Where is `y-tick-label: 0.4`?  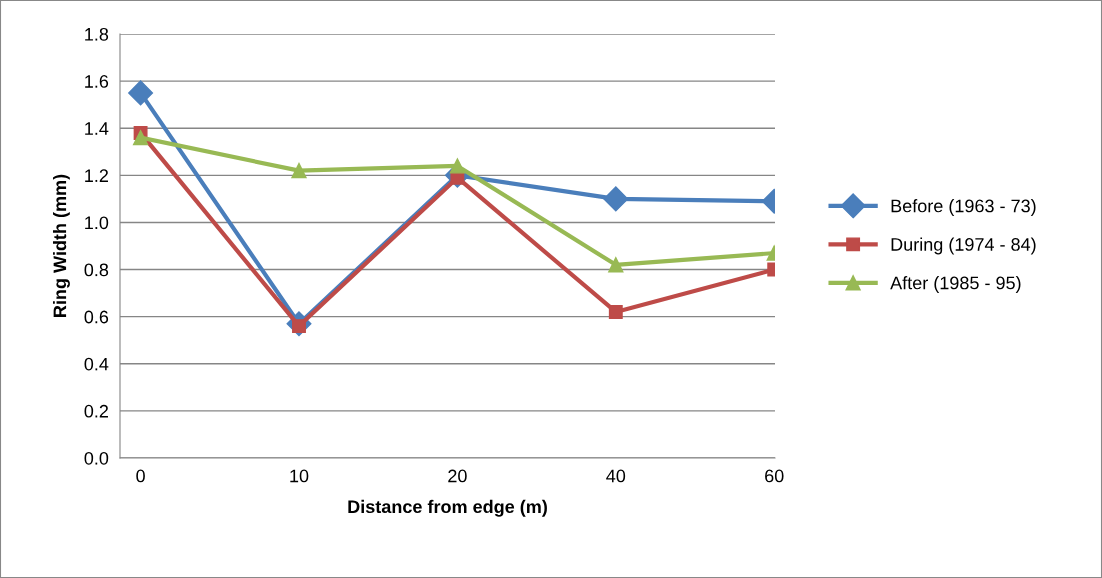
y-tick-label: 0.4 is located at coordinates (96, 364).